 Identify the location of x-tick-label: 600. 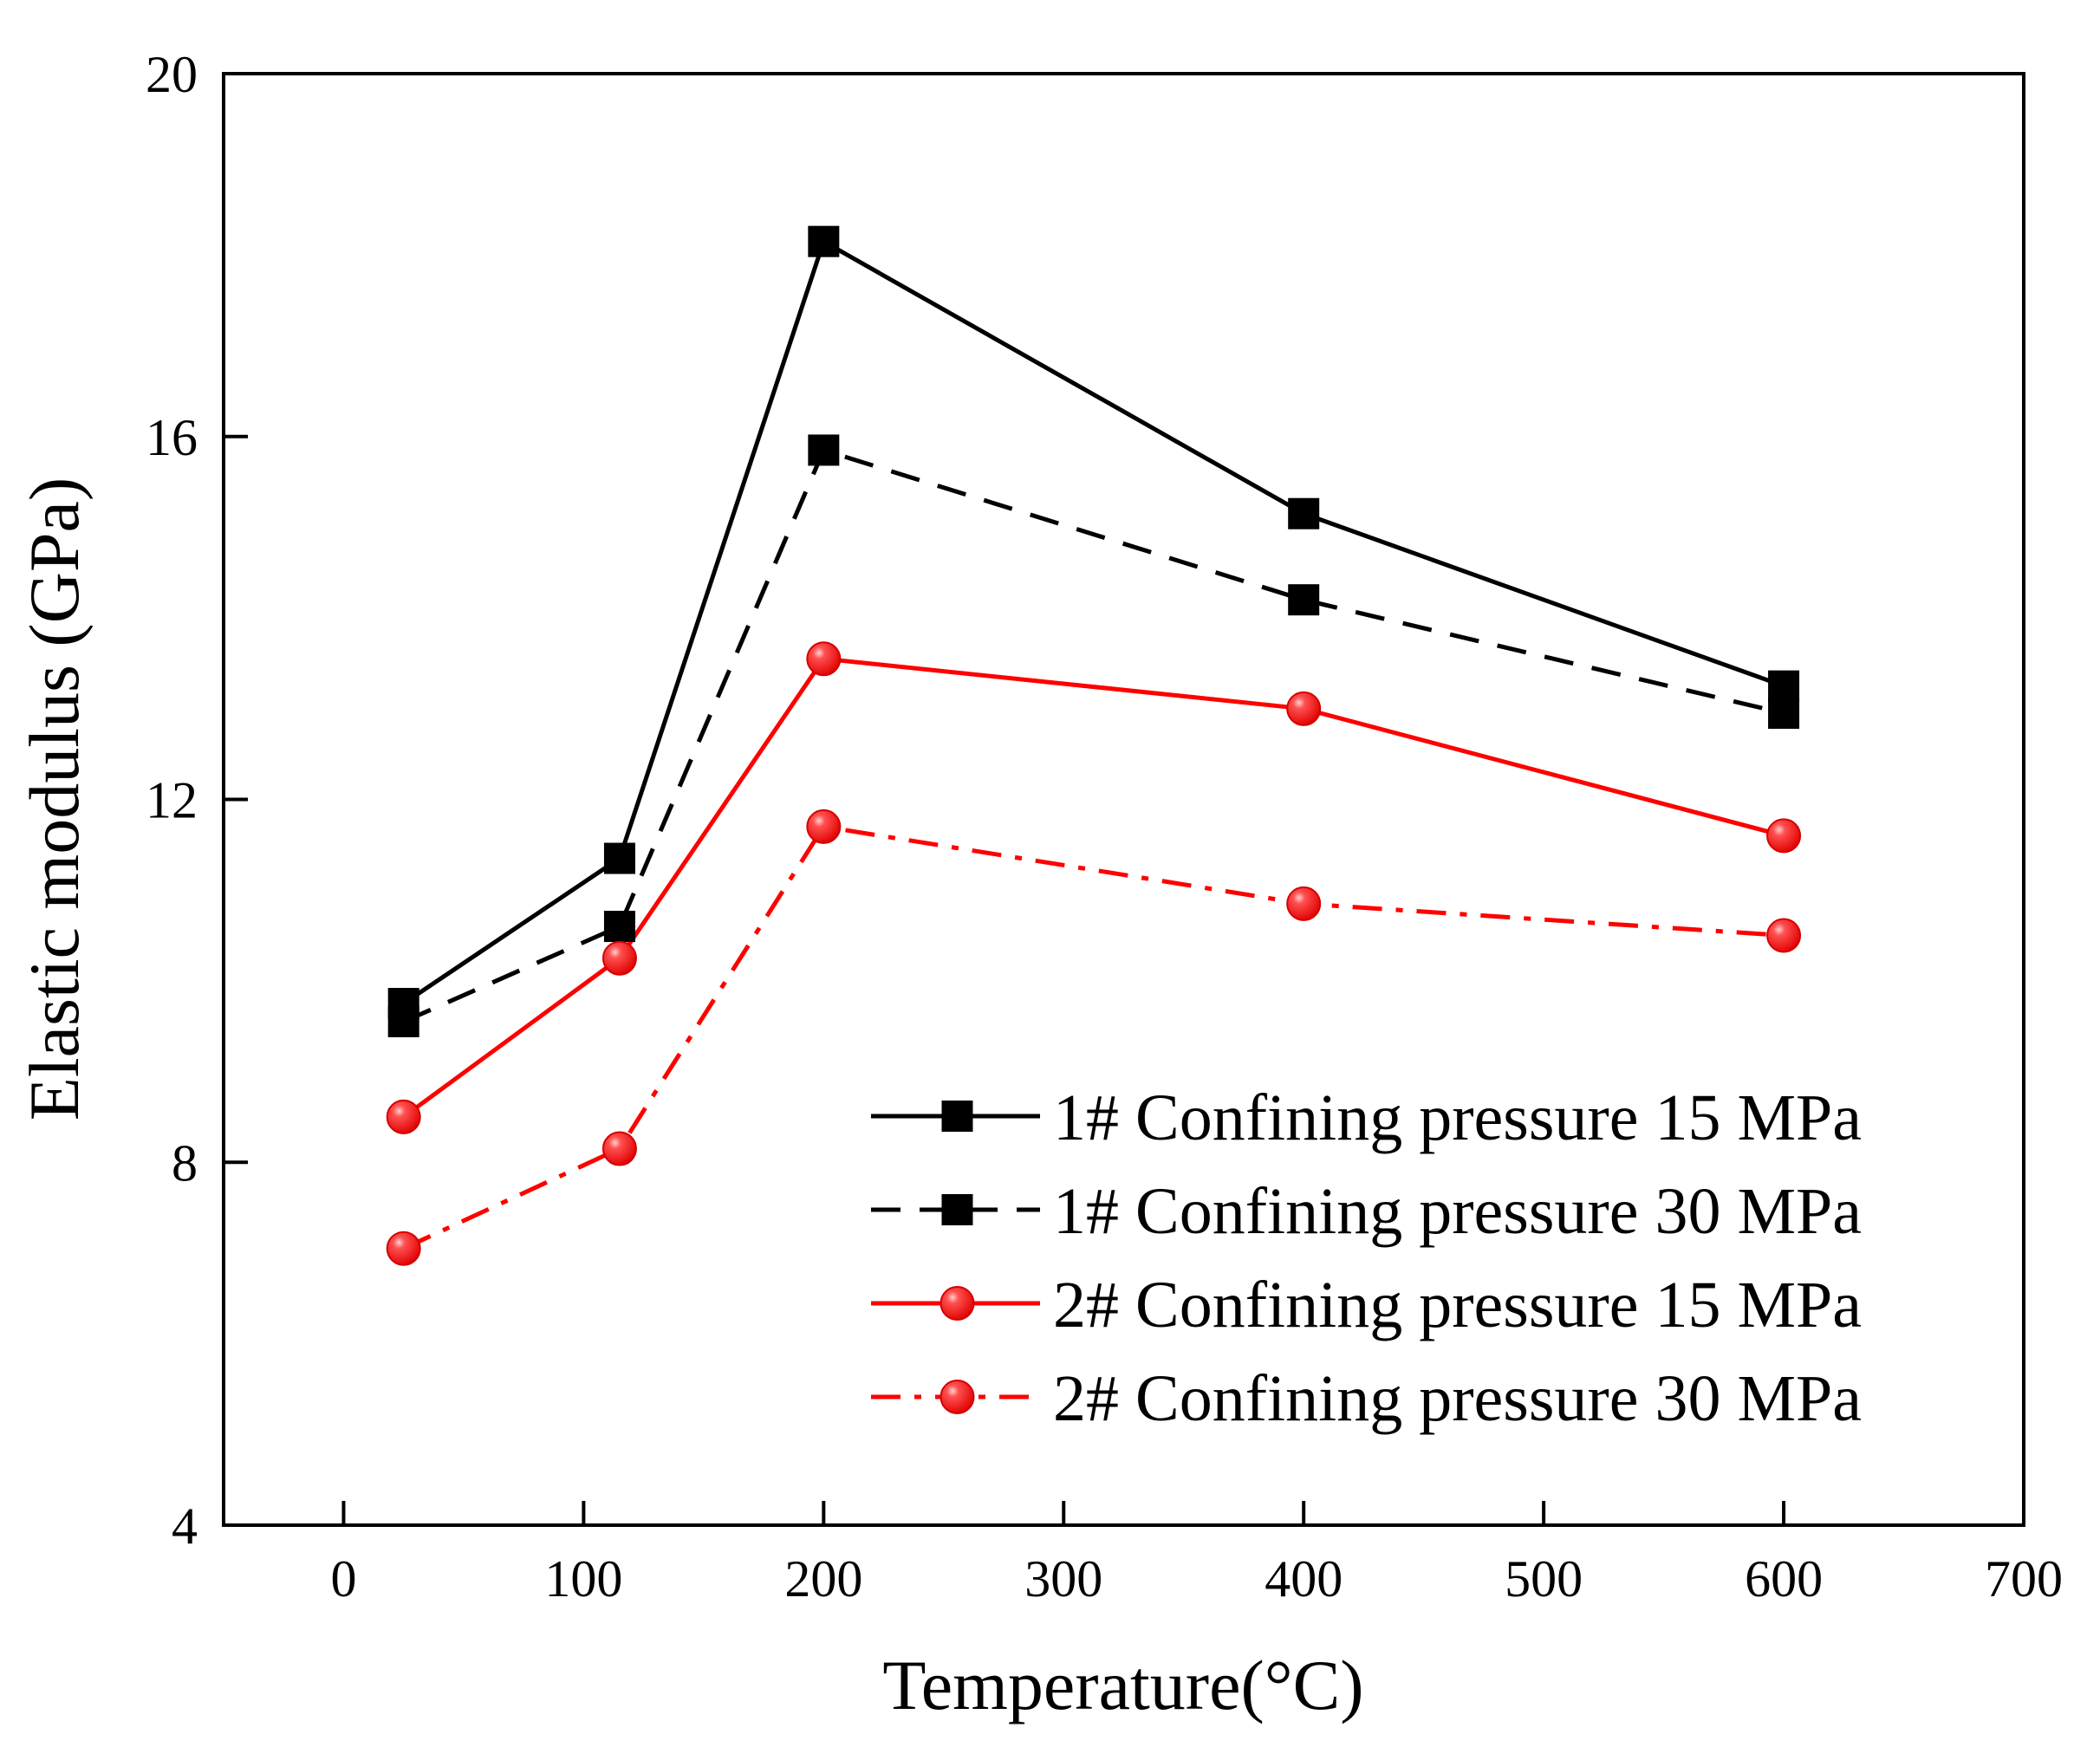
(1784, 1578).